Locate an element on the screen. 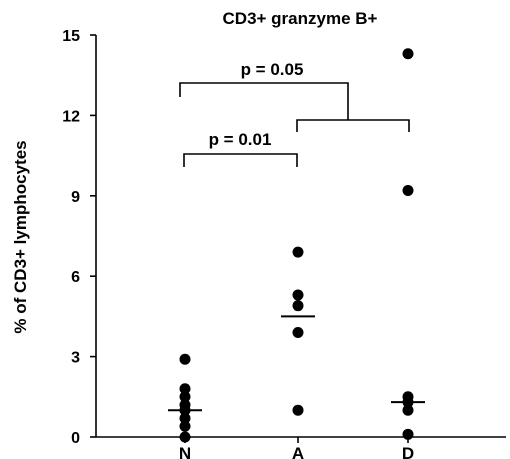 The width and height of the screenshot is (510, 459). y-tick-label: 15 is located at coordinates (71, 36).